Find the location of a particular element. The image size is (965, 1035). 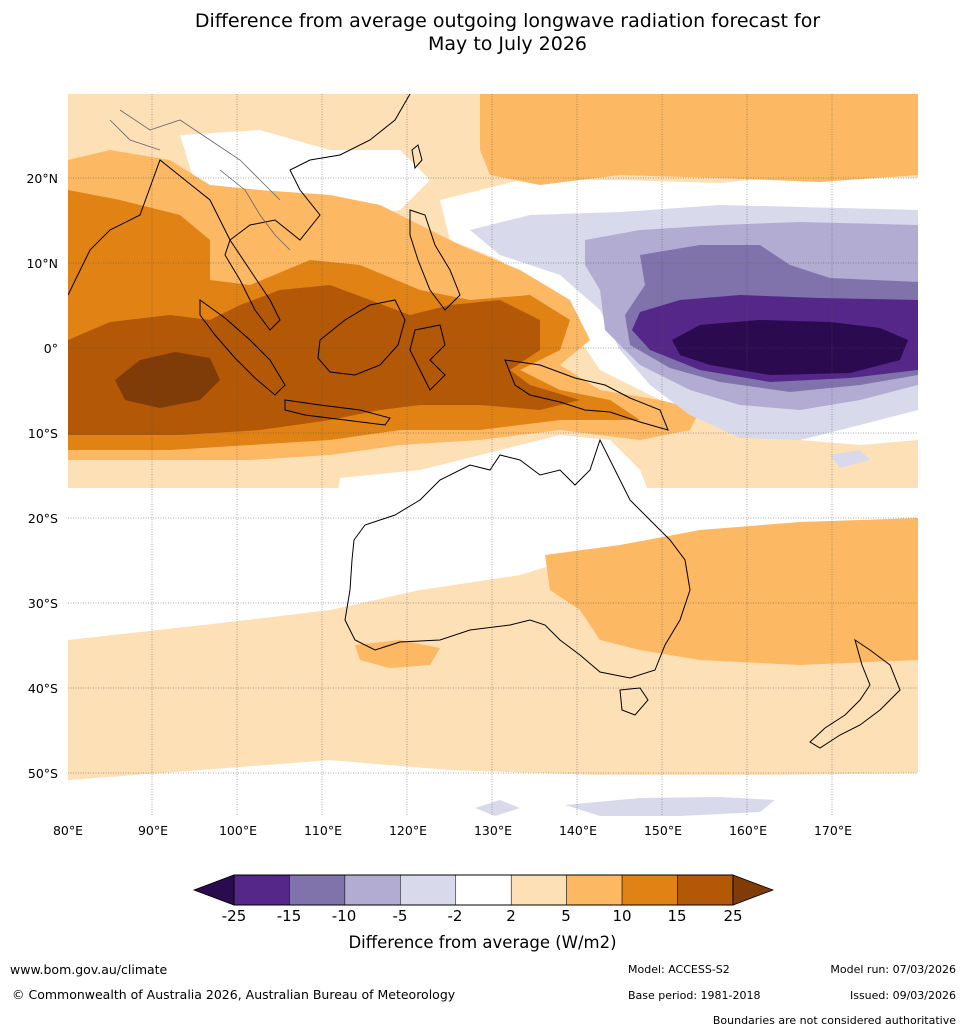

colorbar-outline is located at coordinates (483, 890).